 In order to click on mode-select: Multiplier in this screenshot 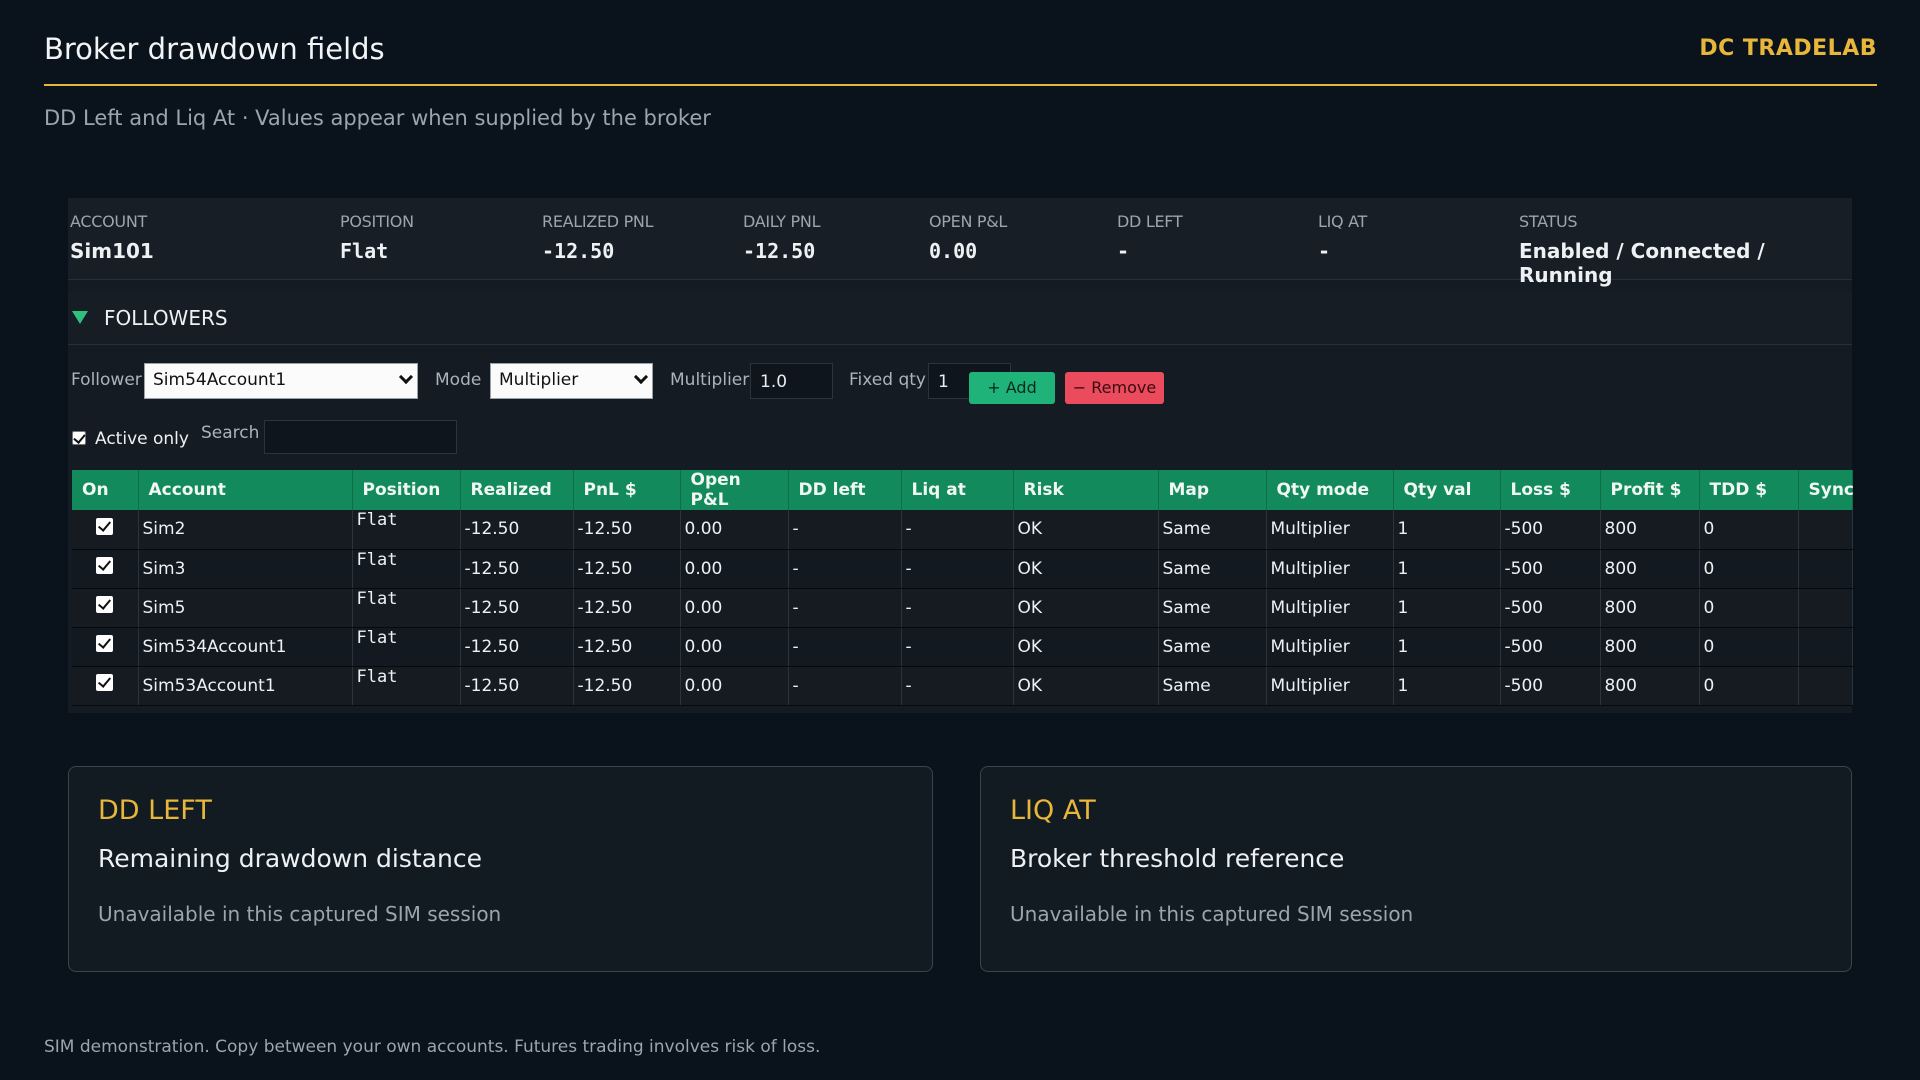, I will do `click(571, 381)`.